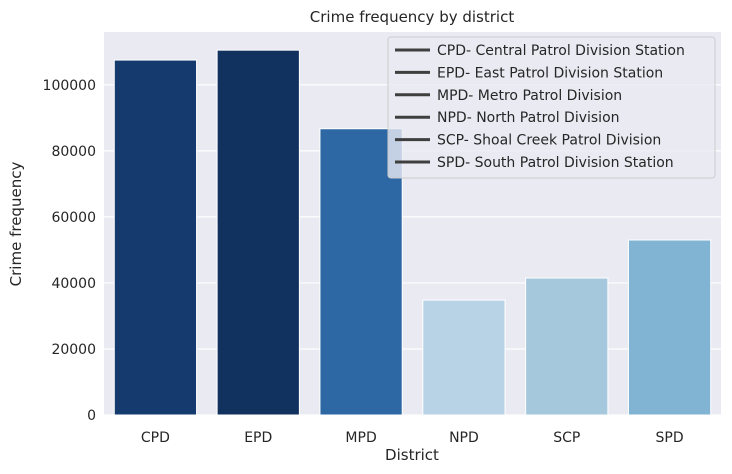  Describe the element at coordinates (91, 416) in the screenshot. I see `y-tick-label: 0` at that location.